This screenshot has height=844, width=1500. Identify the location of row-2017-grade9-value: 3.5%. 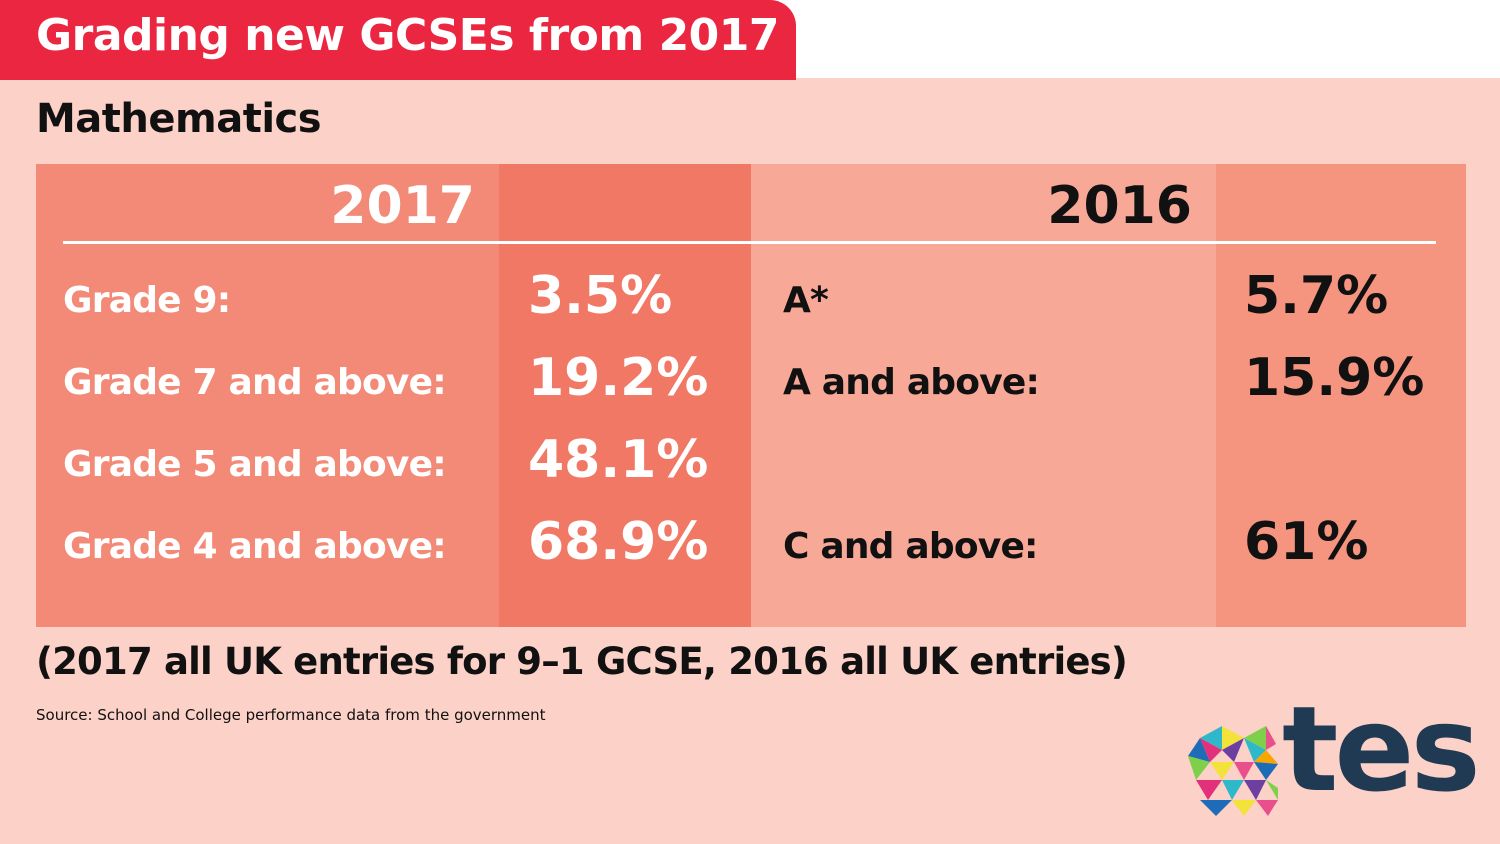
(600, 296).